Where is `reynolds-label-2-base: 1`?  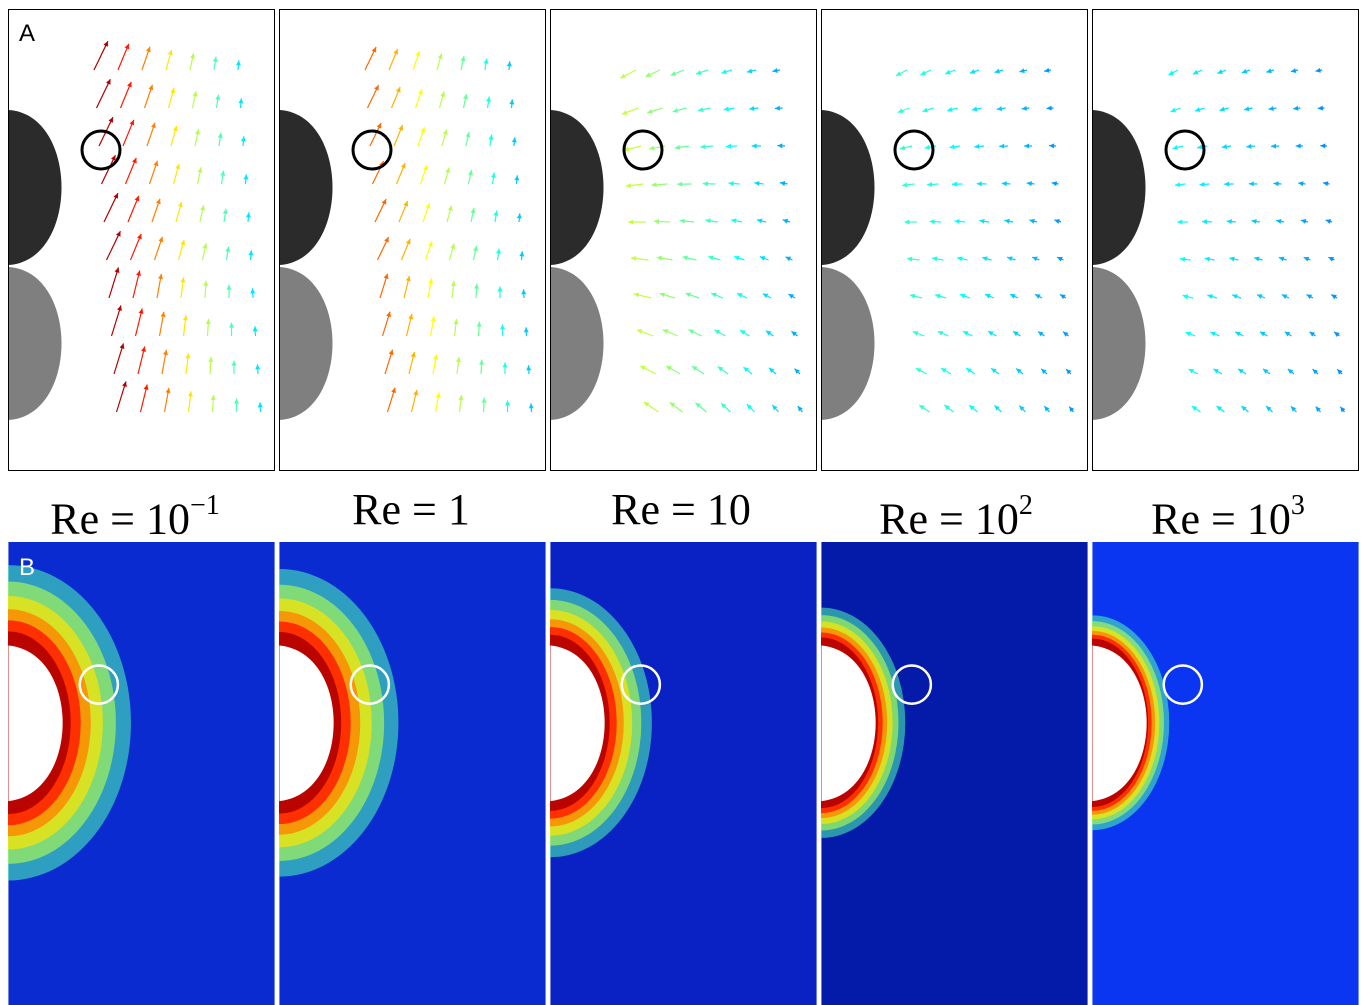 reynolds-label-2-base: 1 is located at coordinates (458, 509).